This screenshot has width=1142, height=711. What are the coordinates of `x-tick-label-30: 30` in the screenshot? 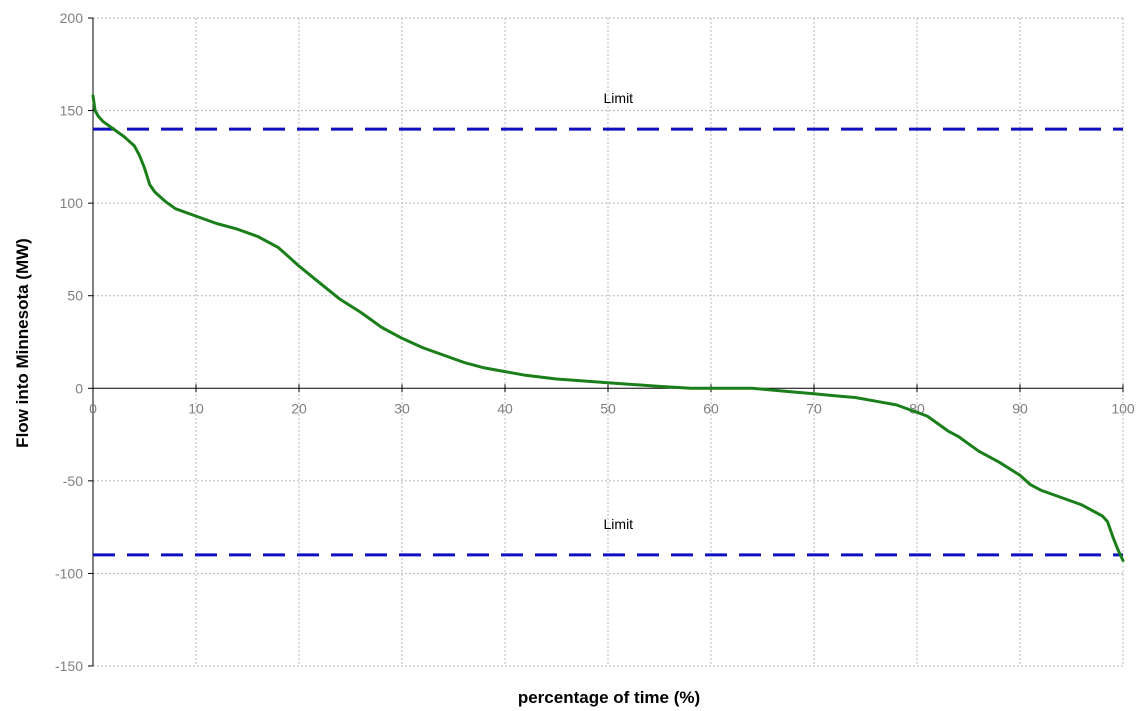 It's located at (402, 408).